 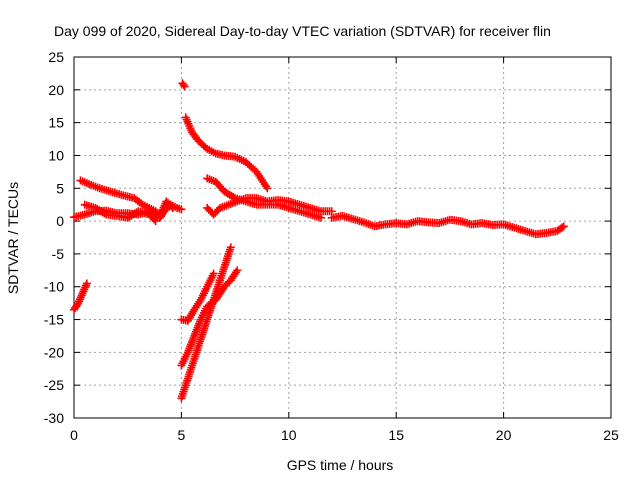 What do you see at coordinates (54, 352) in the screenshot?
I see `y-tick-label: -20` at bounding box center [54, 352].